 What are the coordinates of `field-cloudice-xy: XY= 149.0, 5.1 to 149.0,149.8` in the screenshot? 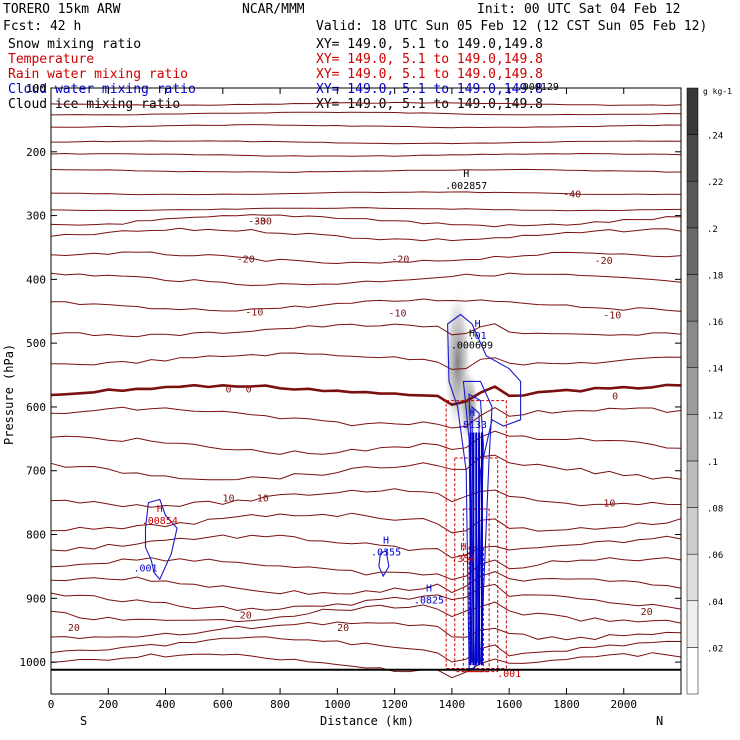 It's located at (429, 104).